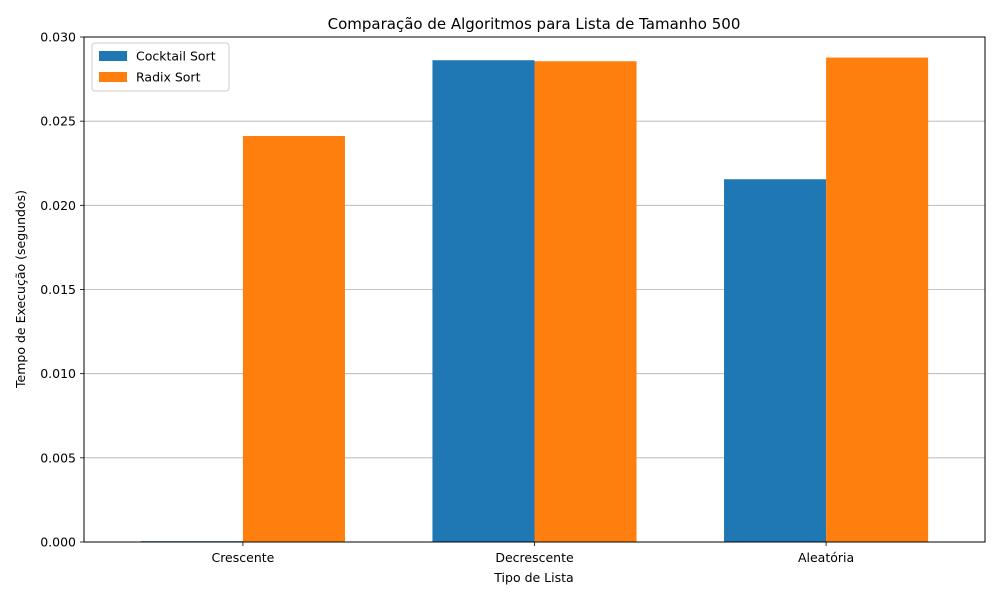 Image resolution: width=1000 pixels, height=600 pixels. Describe the element at coordinates (826, 557) in the screenshot. I see `x-tick-label: Aleatória` at that location.